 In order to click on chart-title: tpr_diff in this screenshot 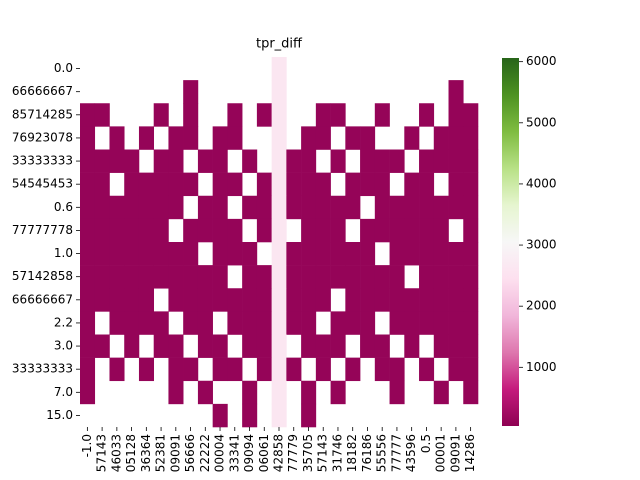, I will do `click(279, 44)`.